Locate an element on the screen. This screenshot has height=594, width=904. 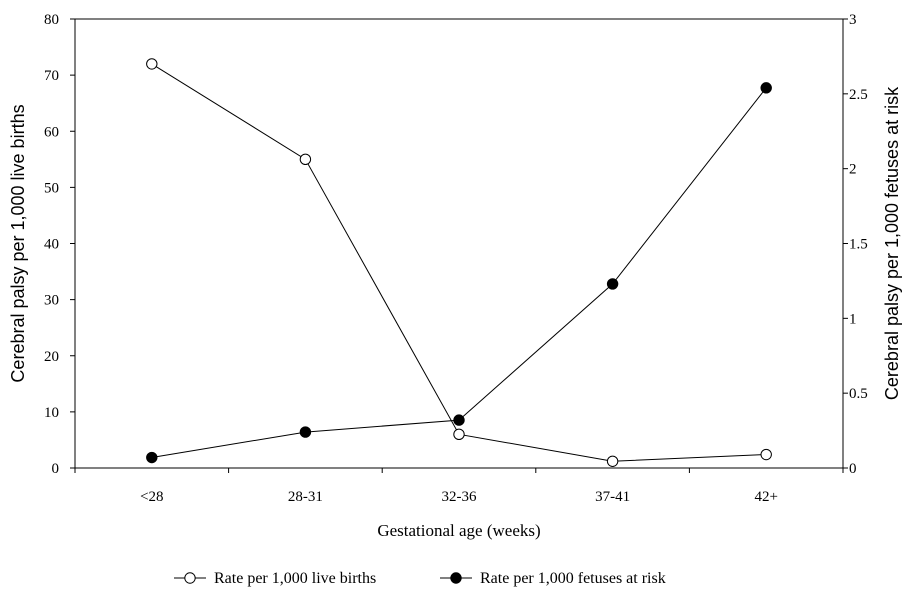
legend-item-live-births: Rate per 1,000 live births is located at coordinates (275, 578).